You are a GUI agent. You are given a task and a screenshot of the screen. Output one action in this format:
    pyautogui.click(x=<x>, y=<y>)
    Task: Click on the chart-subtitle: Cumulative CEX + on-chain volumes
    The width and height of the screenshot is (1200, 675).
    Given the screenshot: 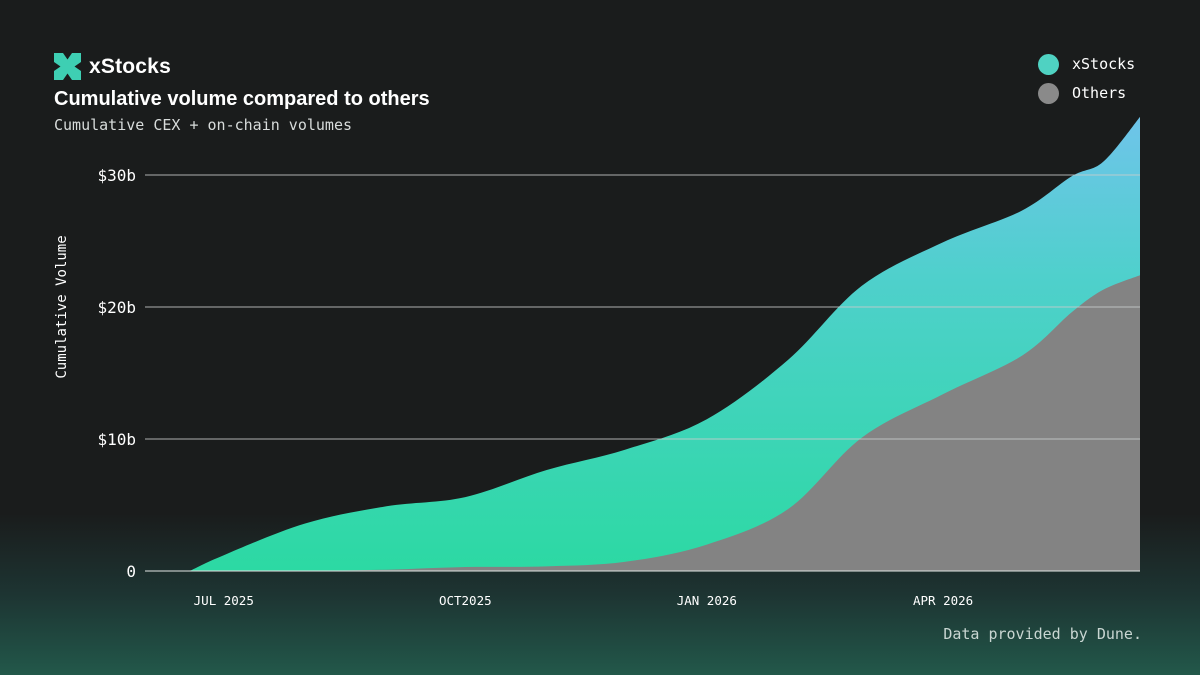 What is the action you would take?
    pyautogui.click(x=203, y=125)
    